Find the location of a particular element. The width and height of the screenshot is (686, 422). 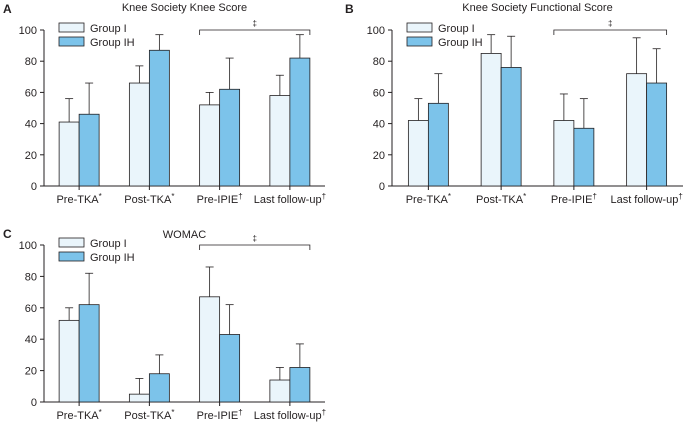

chart-title: Knee Society Functional Score is located at coordinates (537, 8).